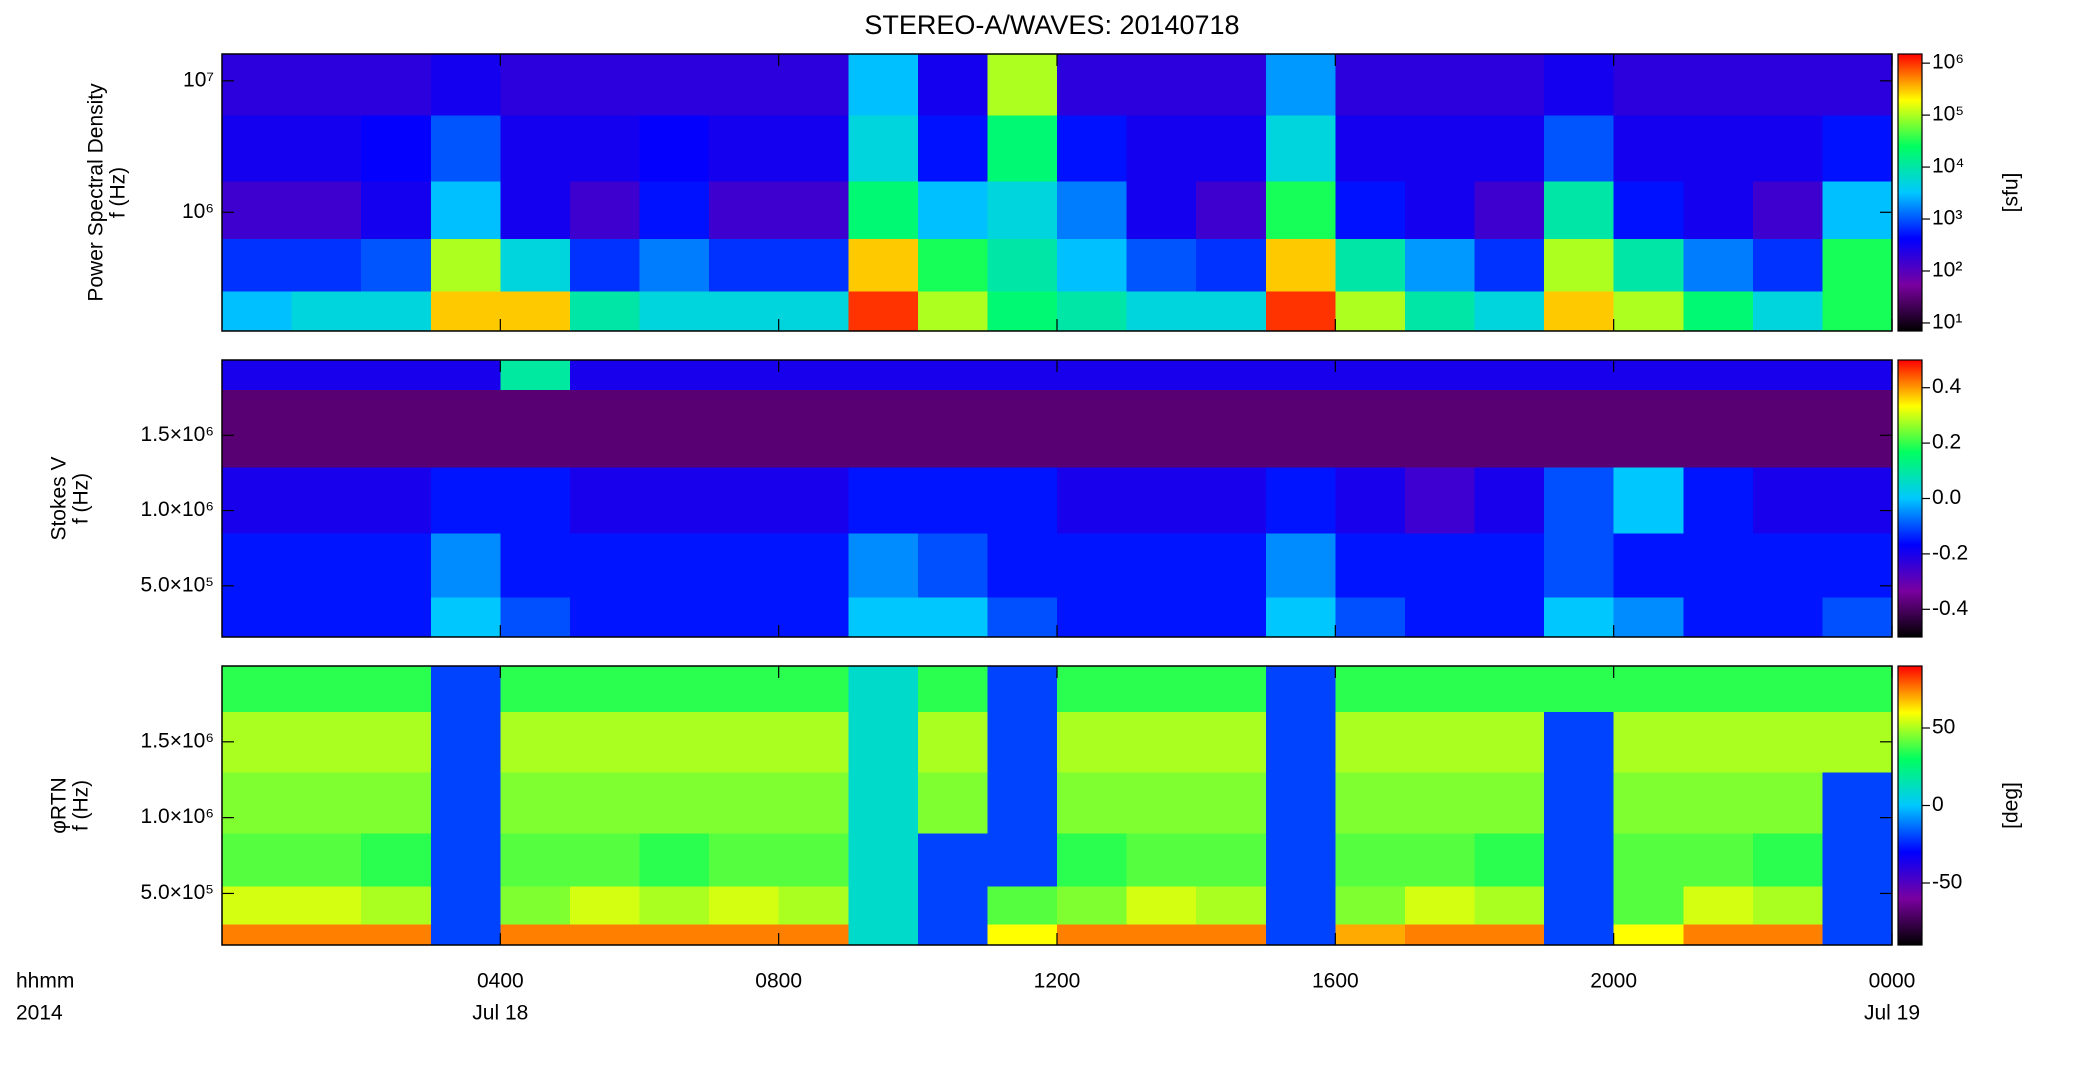  What do you see at coordinates (59, 805) in the screenshot?
I see `y-axis-label: φRTN` at bounding box center [59, 805].